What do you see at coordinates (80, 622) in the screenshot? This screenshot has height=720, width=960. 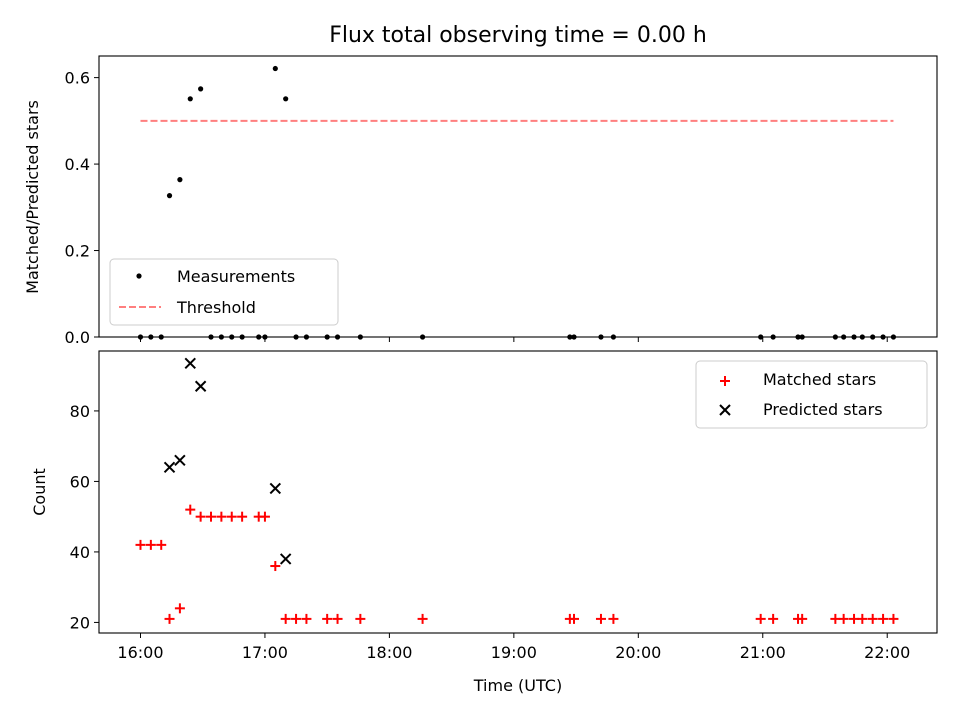 I see `bottom-y-tick-label: 20` at bounding box center [80, 622].